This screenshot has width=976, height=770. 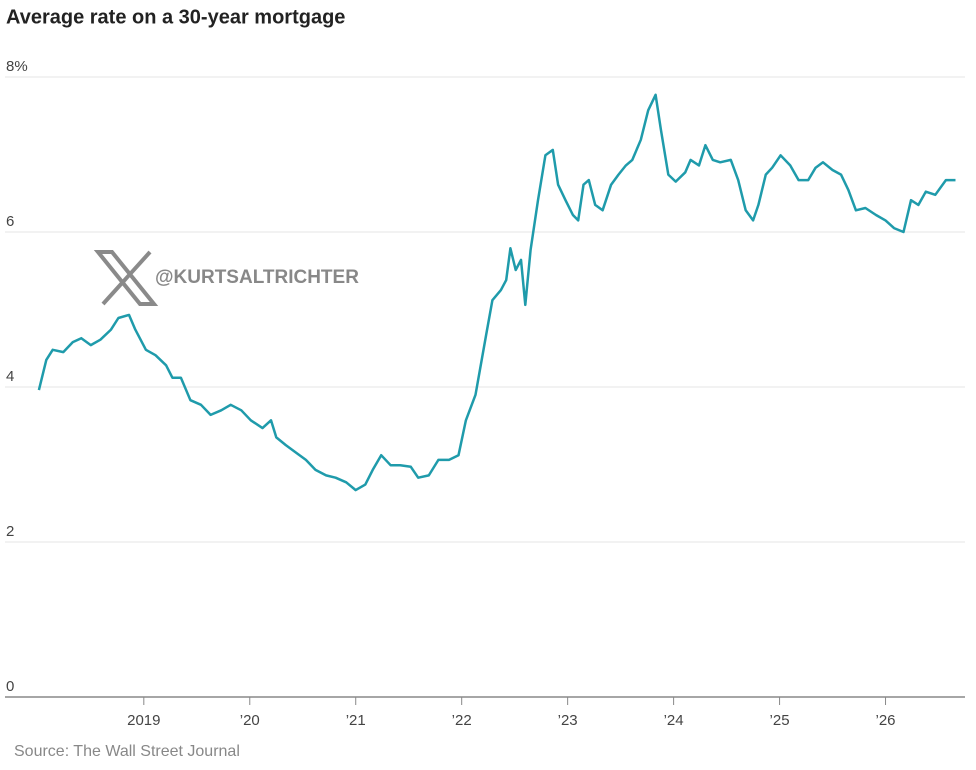 I want to click on y-tick-label: 0, so click(x=10, y=686).